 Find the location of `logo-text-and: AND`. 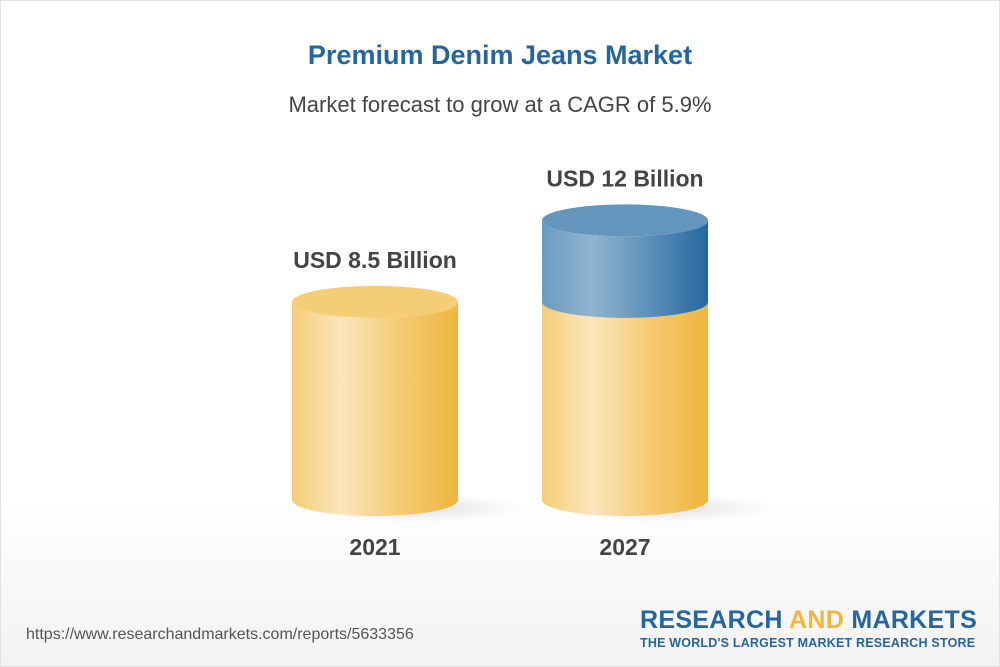

logo-text-and: AND is located at coordinates (817, 620).